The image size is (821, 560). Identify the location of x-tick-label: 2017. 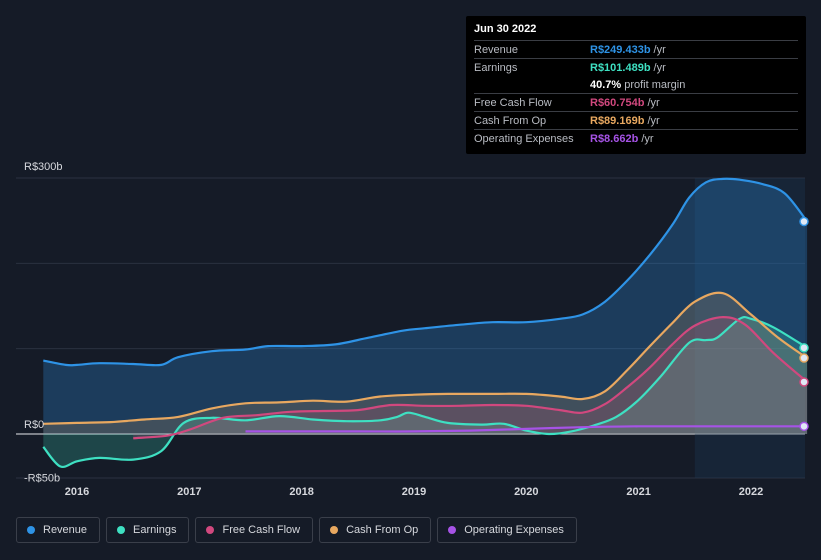
(189, 492).